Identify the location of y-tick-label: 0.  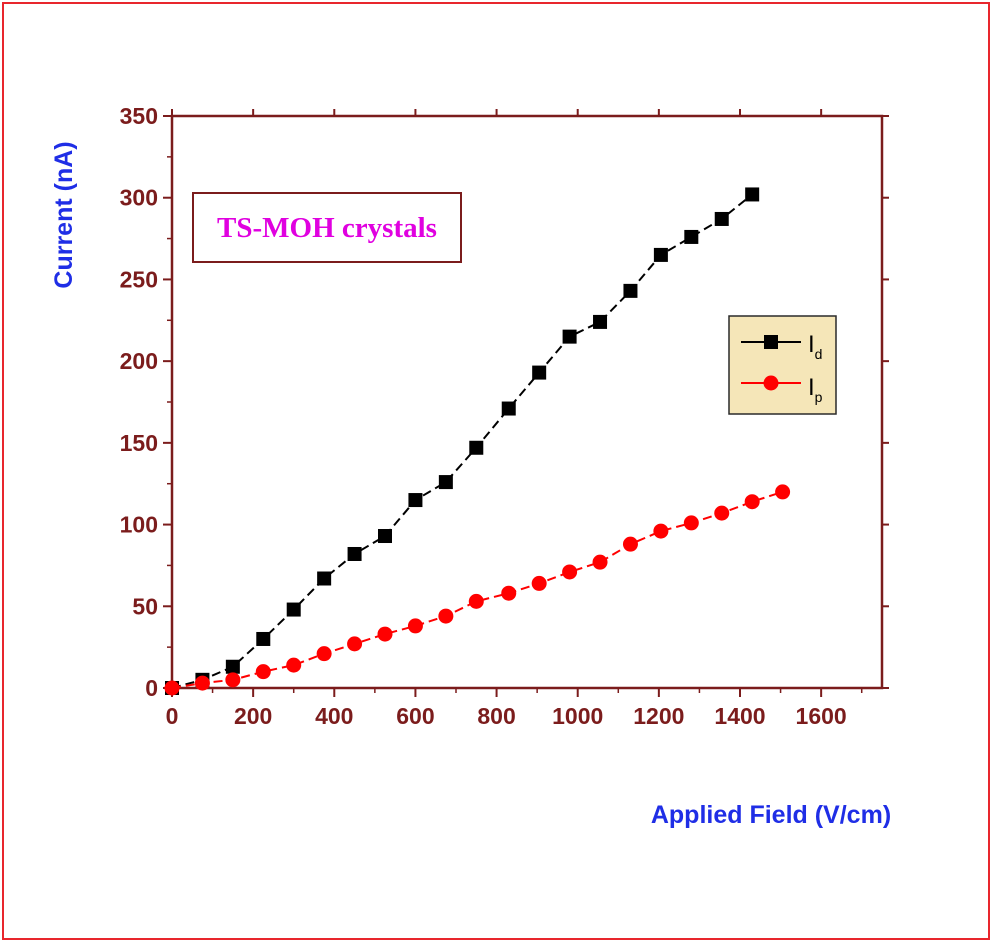
(151, 688).